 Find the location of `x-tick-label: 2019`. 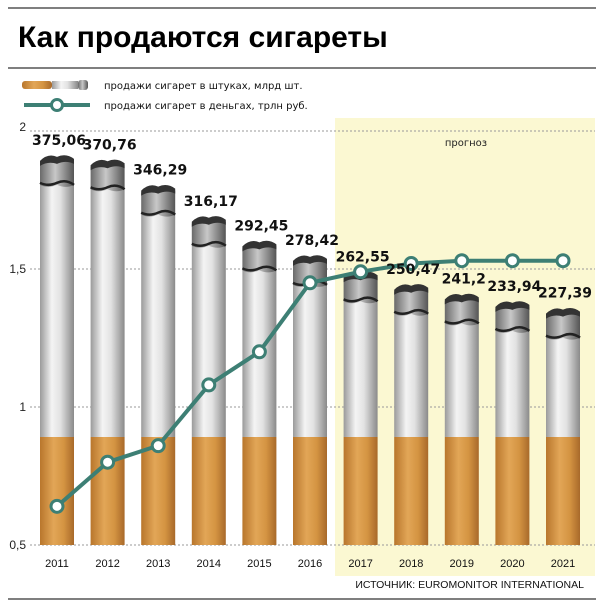

x-tick-label: 2019 is located at coordinates (462, 564).